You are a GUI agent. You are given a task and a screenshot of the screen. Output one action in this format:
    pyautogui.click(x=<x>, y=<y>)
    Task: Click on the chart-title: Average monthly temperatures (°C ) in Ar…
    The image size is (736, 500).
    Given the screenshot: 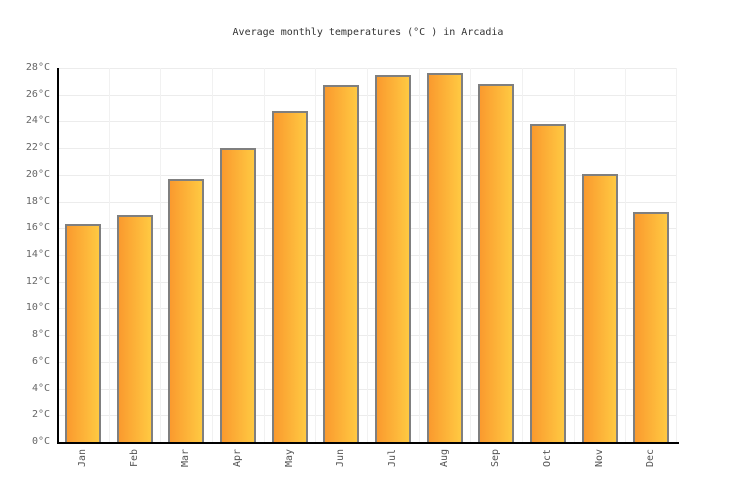 What is the action you would take?
    pyautogui.click(x=368, y=32)
    